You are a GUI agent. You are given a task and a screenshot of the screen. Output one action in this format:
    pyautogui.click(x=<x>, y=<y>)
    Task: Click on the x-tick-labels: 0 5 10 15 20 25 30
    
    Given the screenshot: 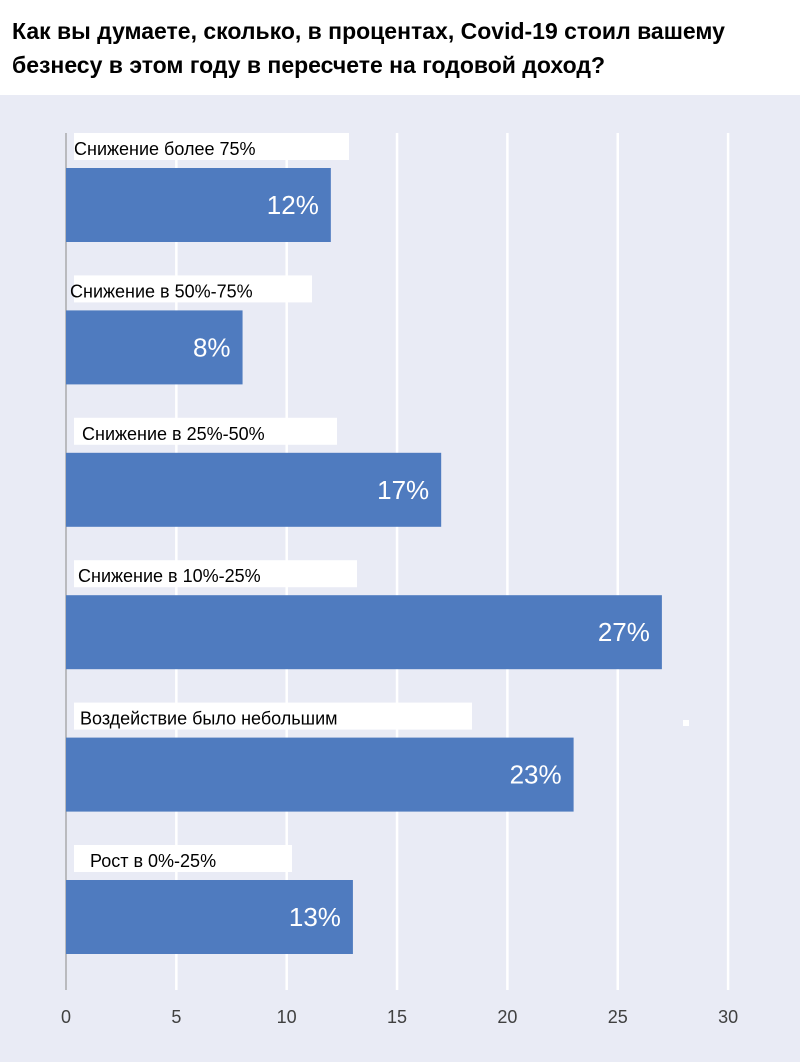 What is the action you would take?
    pyautogui.click(x=399, y=1017)
    